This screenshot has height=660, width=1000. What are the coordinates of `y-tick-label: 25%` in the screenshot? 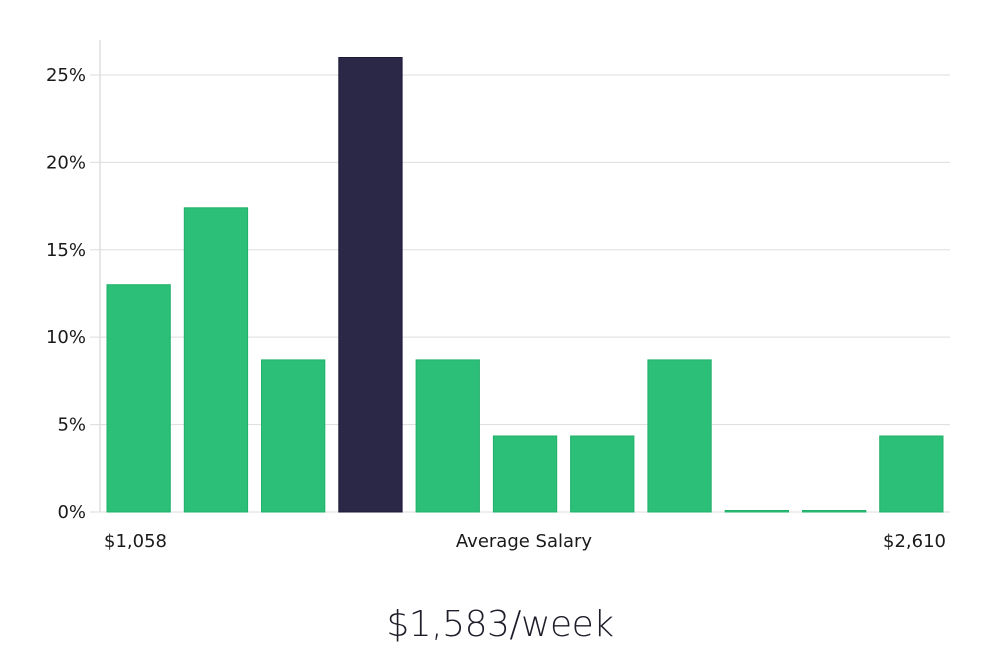 It's located at (66, 75).